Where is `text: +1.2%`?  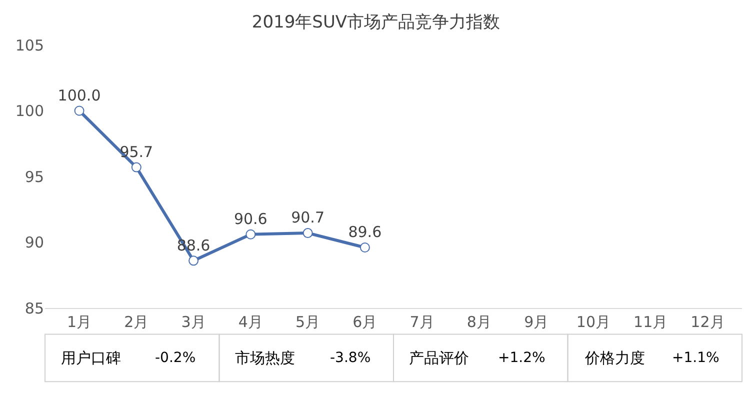 text: +1.2% is located at coordinates (522, 358).